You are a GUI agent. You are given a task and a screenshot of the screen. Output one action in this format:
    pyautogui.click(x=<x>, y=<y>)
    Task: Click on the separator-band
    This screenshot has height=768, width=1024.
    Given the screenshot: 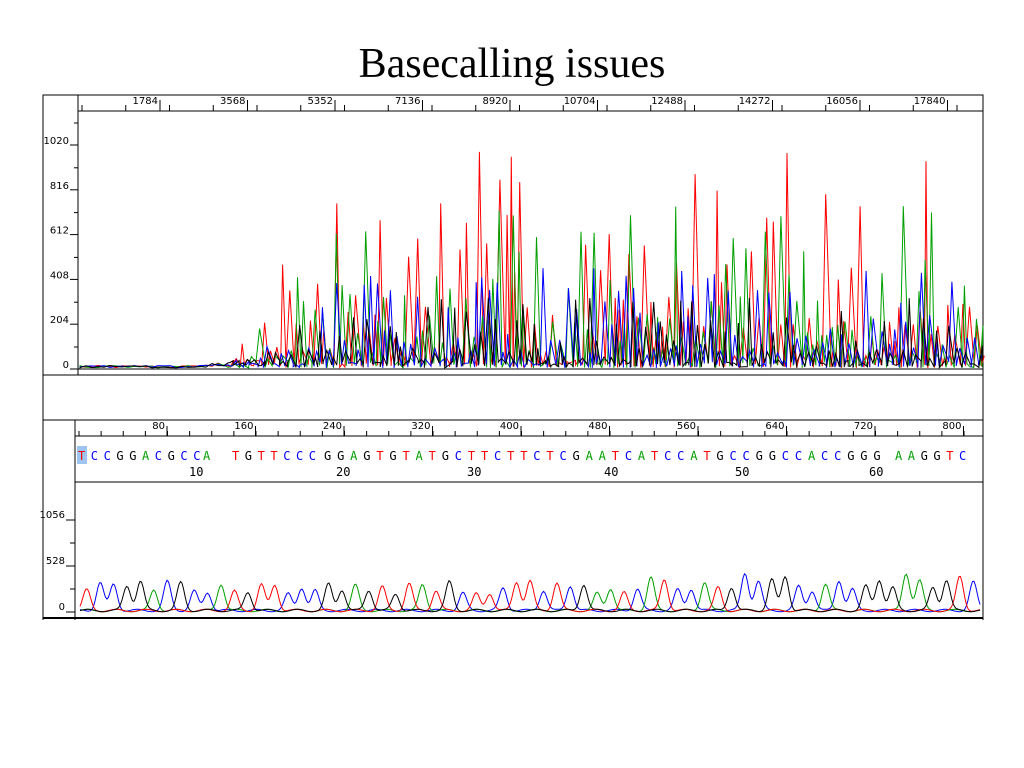 What is the action you would take?
    pyautogui.click(x=513, y=397)
    